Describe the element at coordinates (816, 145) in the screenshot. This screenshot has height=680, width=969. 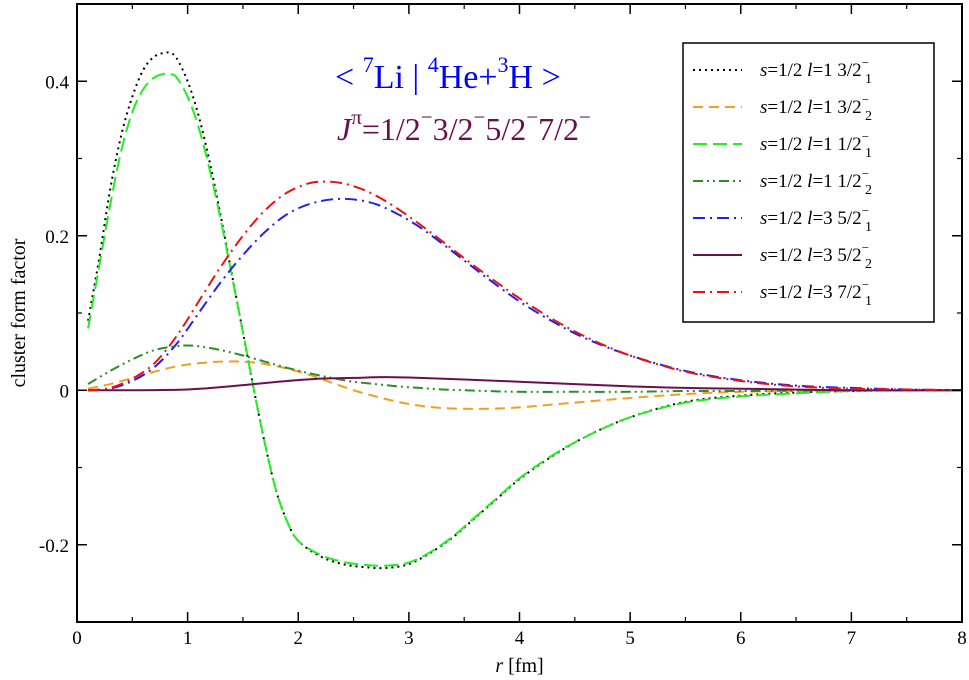
I see `legend-label: s=1/2 l=1 1/2− 1` at that location.